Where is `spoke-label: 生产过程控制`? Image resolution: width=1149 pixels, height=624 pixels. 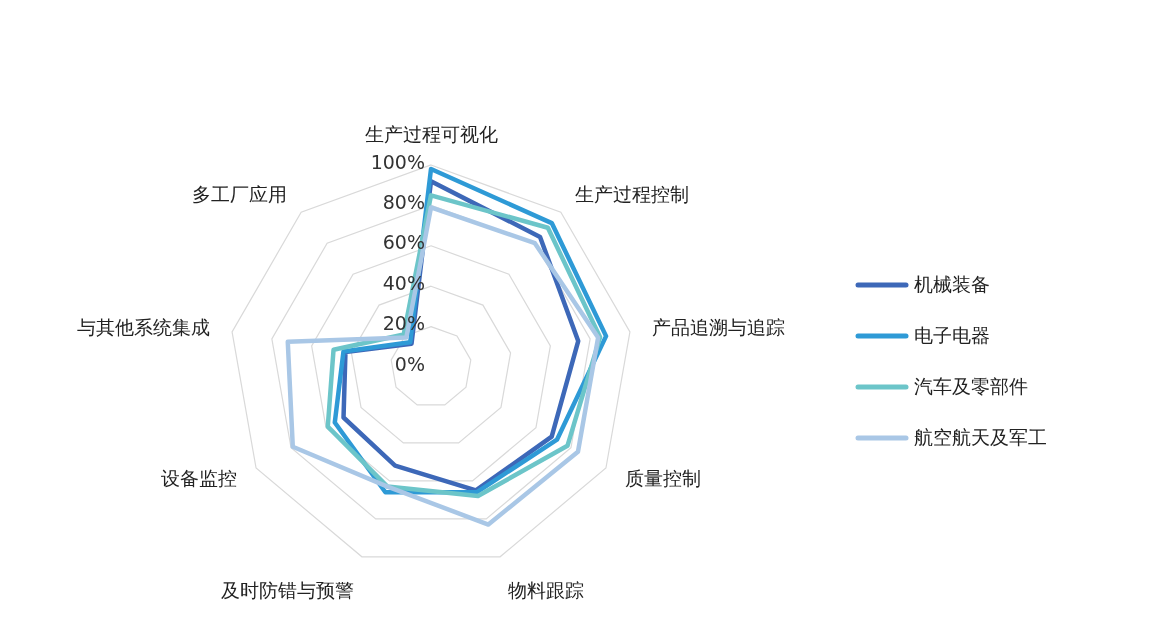
spoke-label: 生产过程控制 is located at coordinates (631, 193).